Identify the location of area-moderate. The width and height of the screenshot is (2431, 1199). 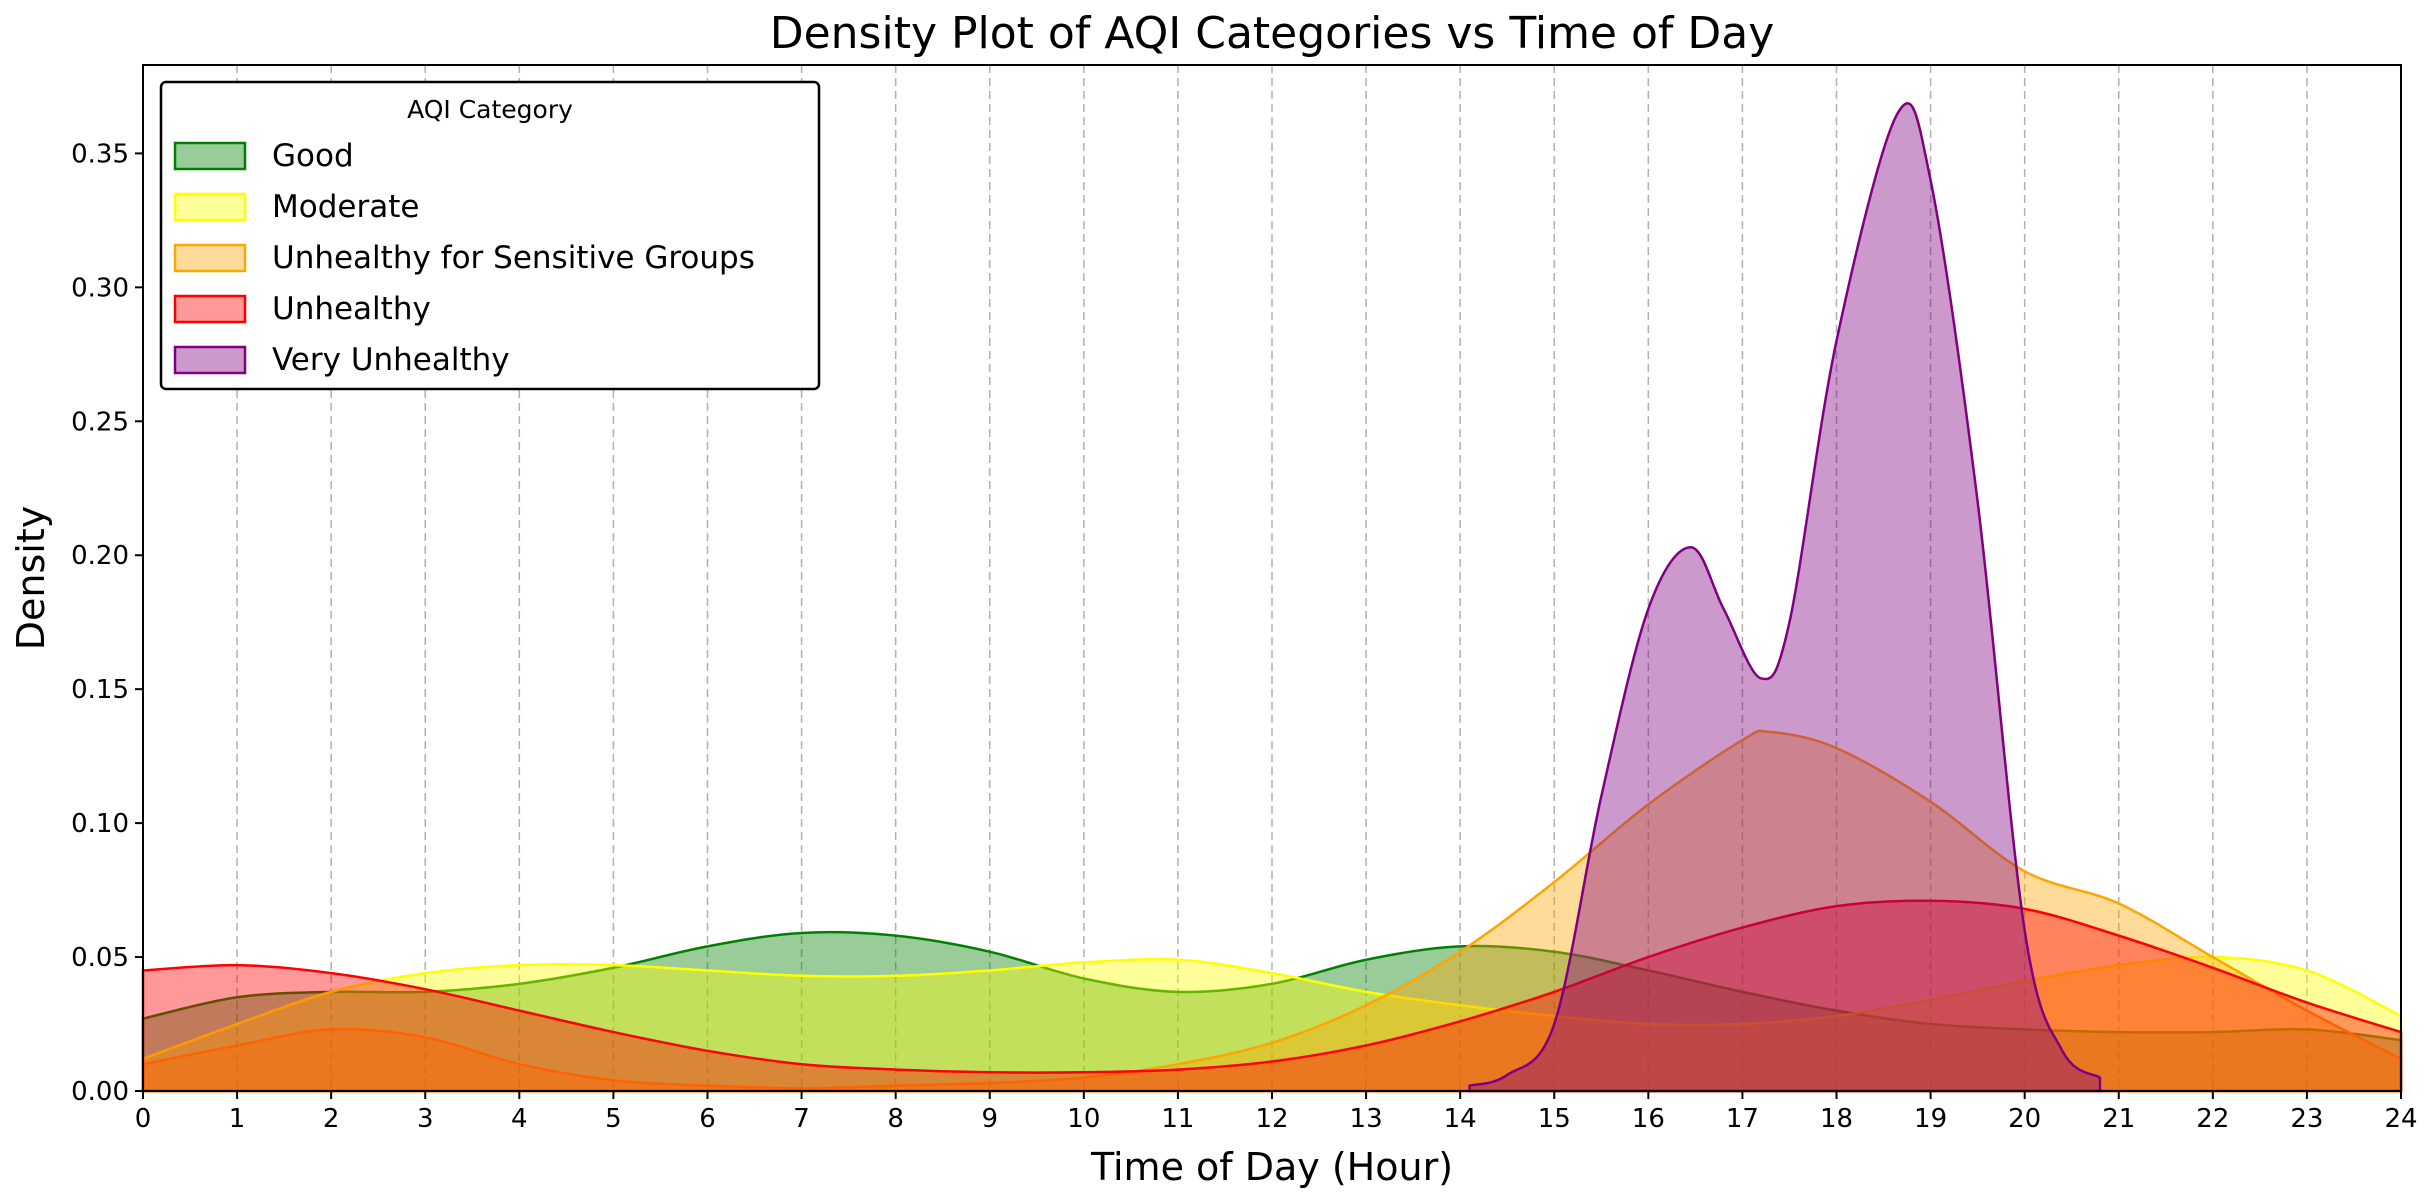
(1272, 1023).